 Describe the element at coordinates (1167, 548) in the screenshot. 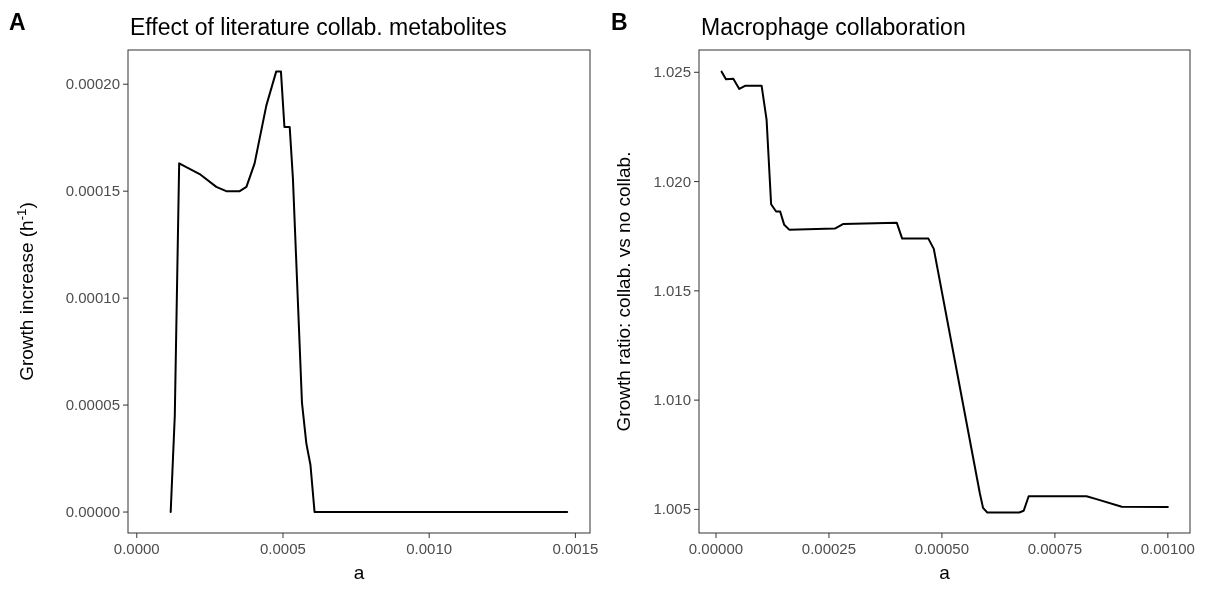

I see `x-tick-label: 0.00100` at that location.